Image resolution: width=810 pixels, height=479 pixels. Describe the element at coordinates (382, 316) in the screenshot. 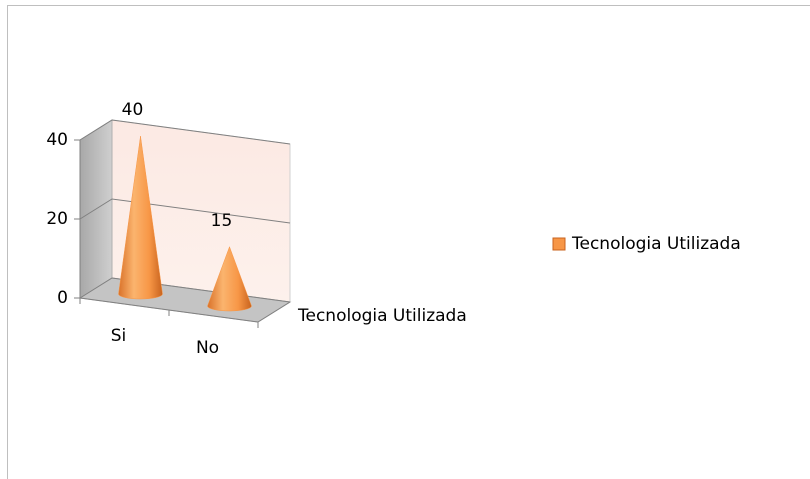

I see `depth-axis-label: Tecnologia Utilizada` at that location.